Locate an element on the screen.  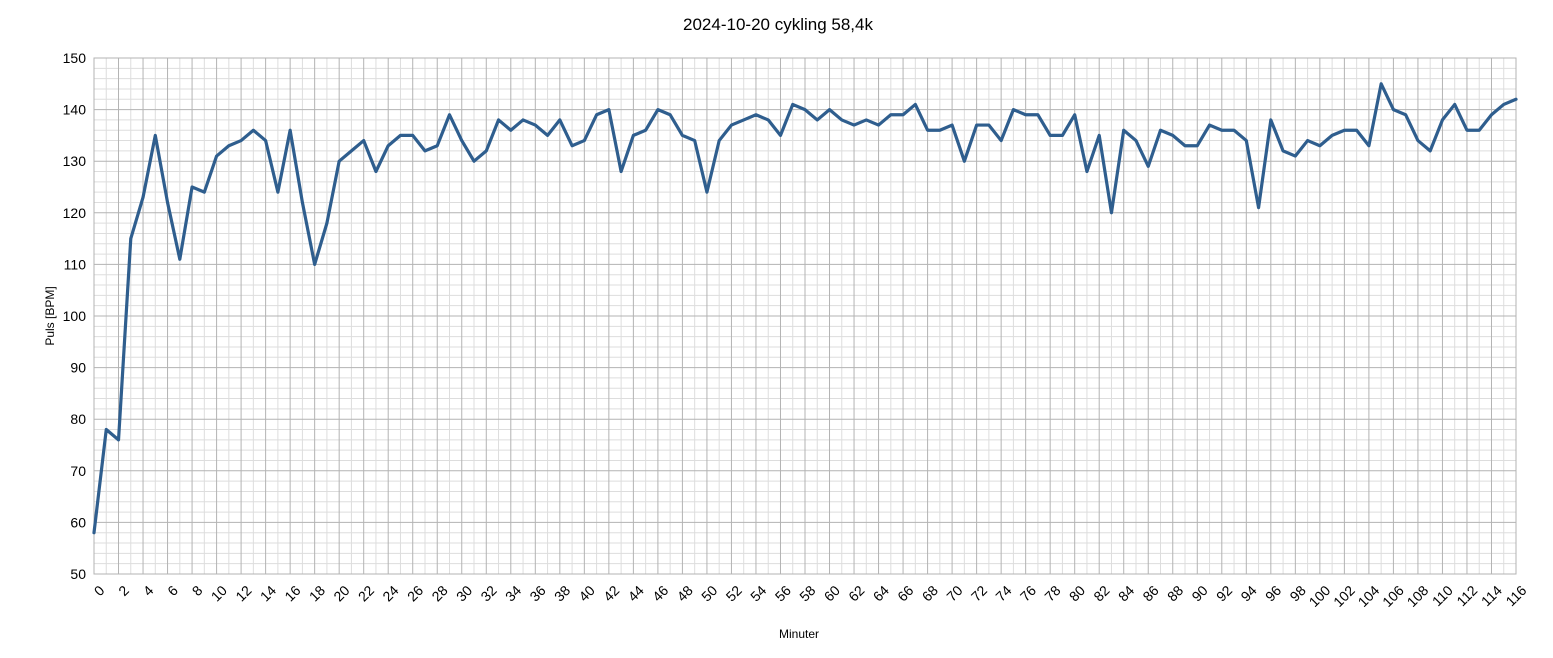
x-tick-label: 24 is located at coordinates (390, 593).